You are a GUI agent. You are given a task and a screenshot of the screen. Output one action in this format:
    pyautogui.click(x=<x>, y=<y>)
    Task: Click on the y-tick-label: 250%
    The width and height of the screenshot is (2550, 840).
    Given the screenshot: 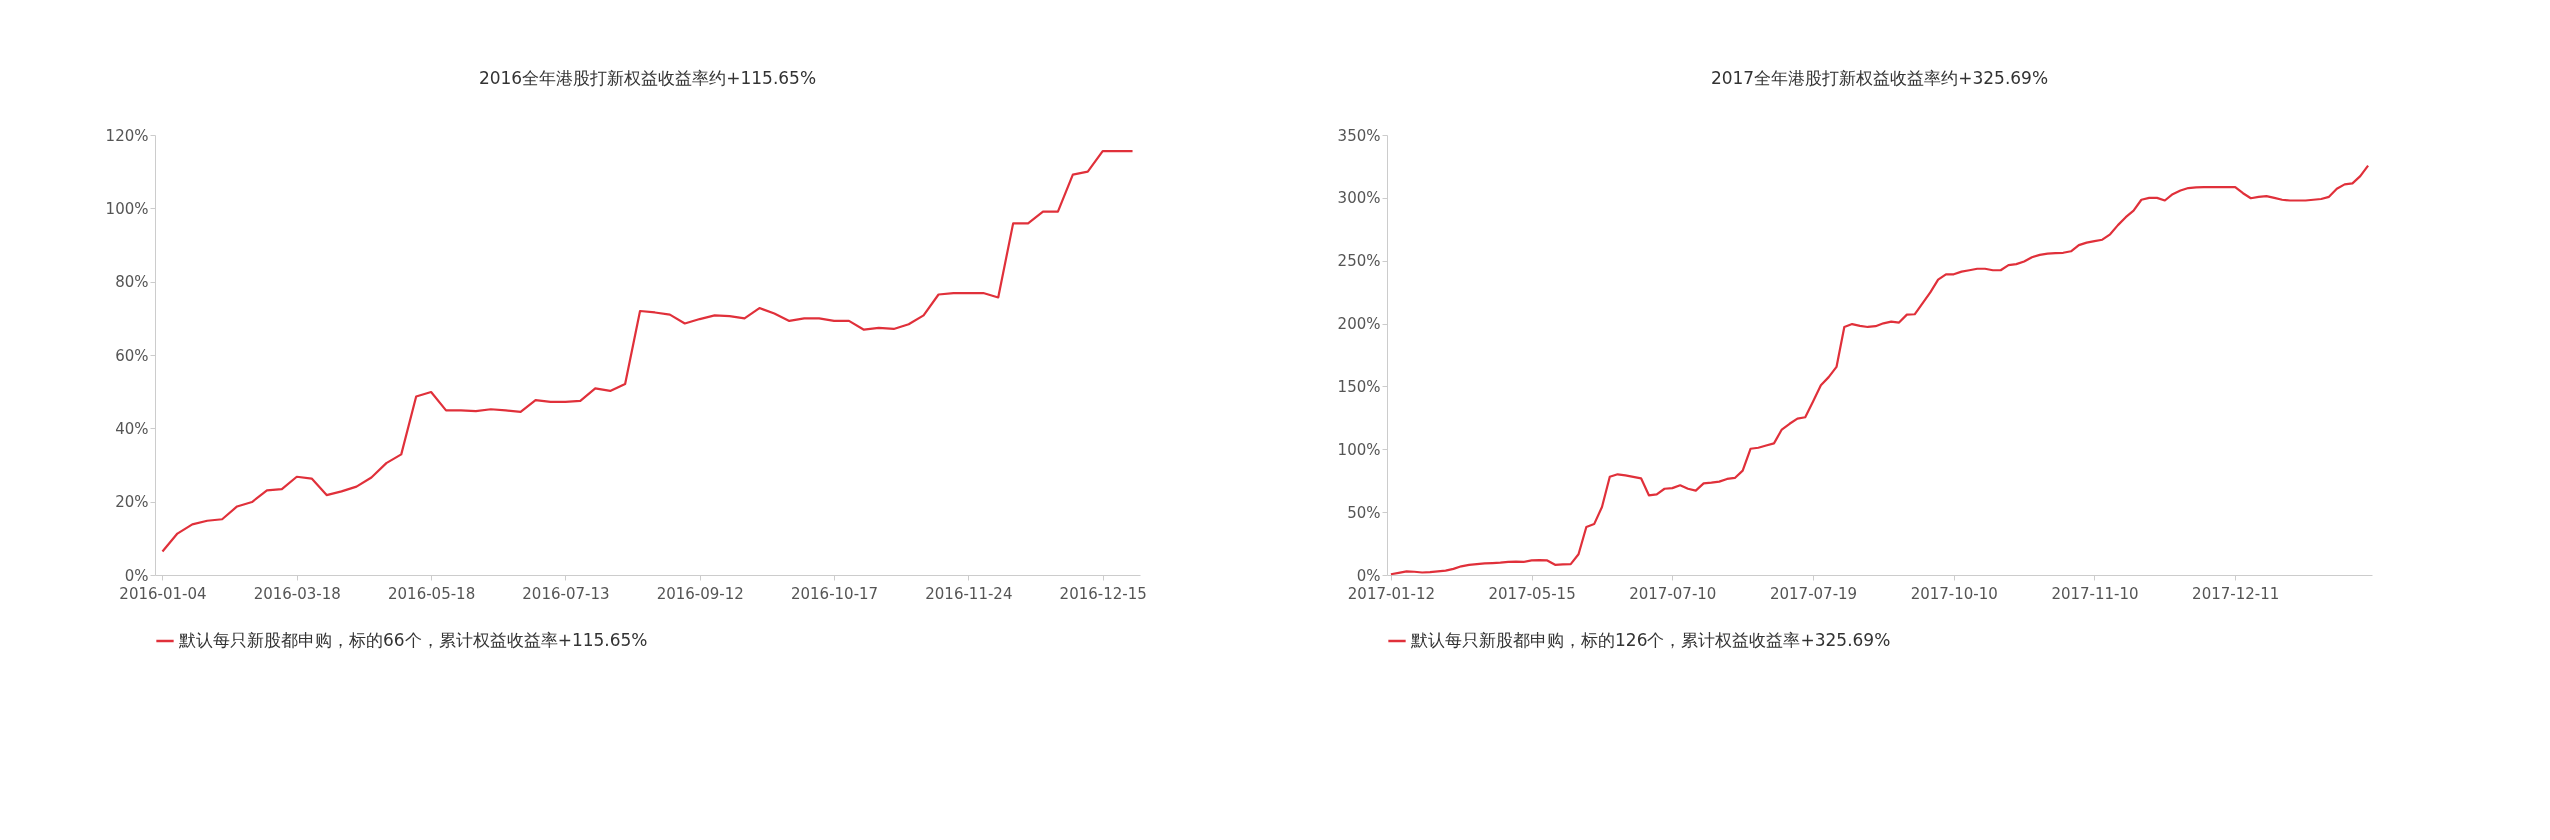 What is the action you would take?
    pyautogui.click(x=1359, y=261)
    